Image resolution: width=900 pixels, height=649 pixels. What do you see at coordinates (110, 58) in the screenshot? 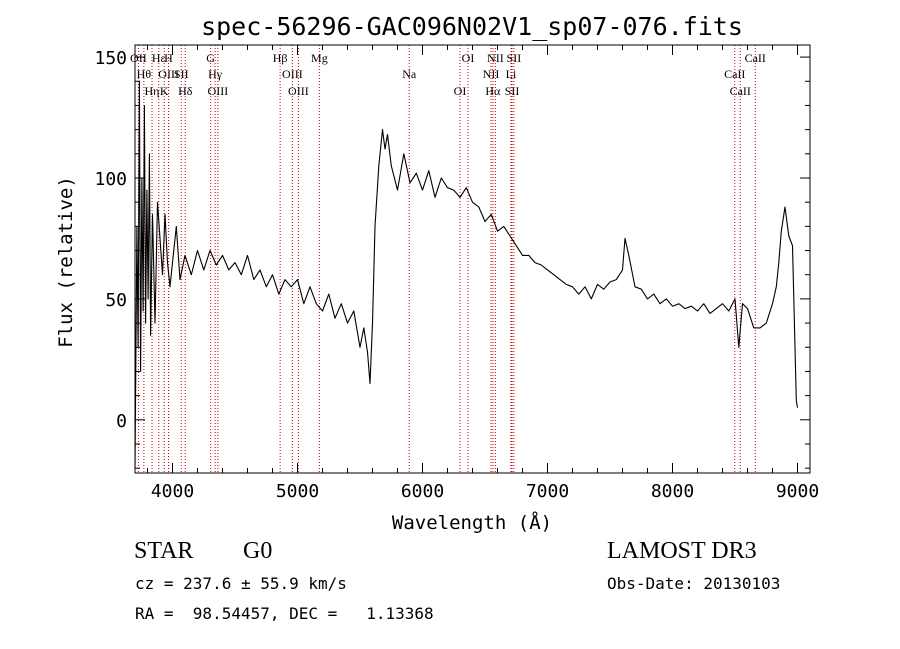
I see `y-tick-label: 150` at bounding box center [110, 58].